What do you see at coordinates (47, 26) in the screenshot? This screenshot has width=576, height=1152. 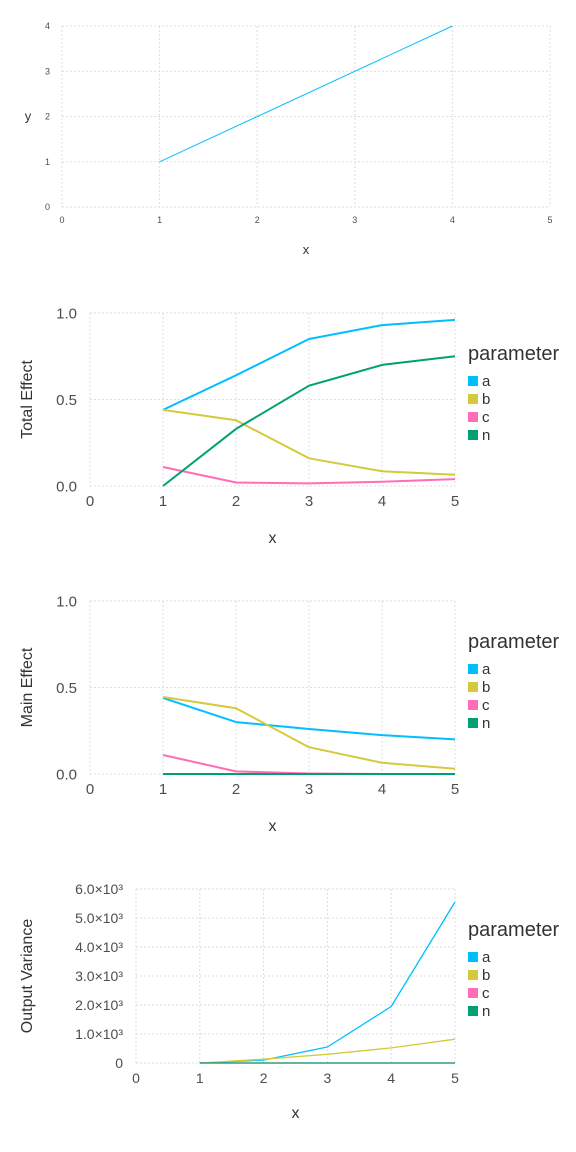 I see `y-tick-label: 4` at bounding box center [47, 26].